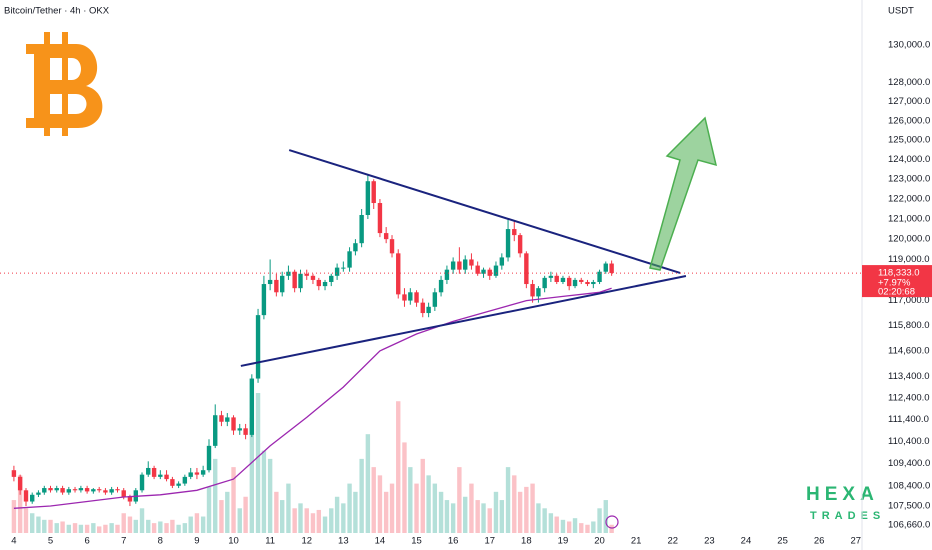 The image size is (932, 550). Describe the element at coordinates (909, 376) in the screenshot. I see `y-tick-label: 113,400.0` at that location.